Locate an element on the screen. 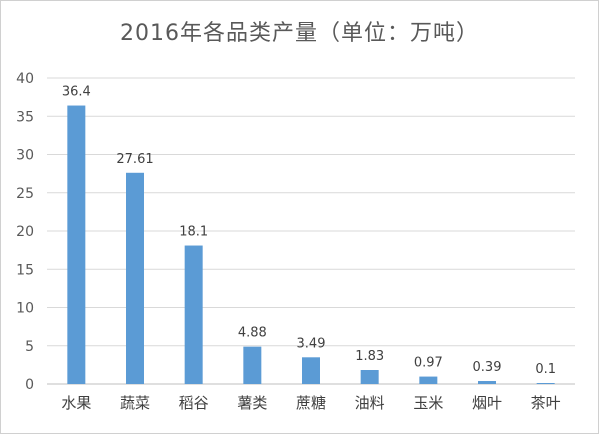 This screenshot has height=434, width=599. bar-油料 is located at coordinates (369, 377).